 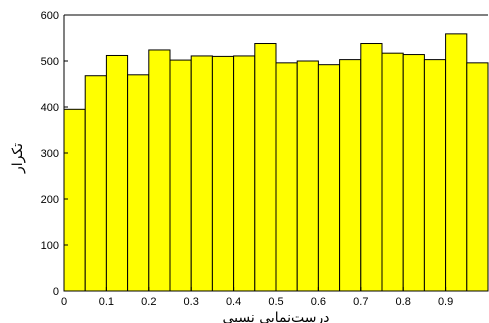 What do you see at coordinates (56, 292) in the screenshot?
I see `y-tick-label: 0` at bounding box center [56, 292].